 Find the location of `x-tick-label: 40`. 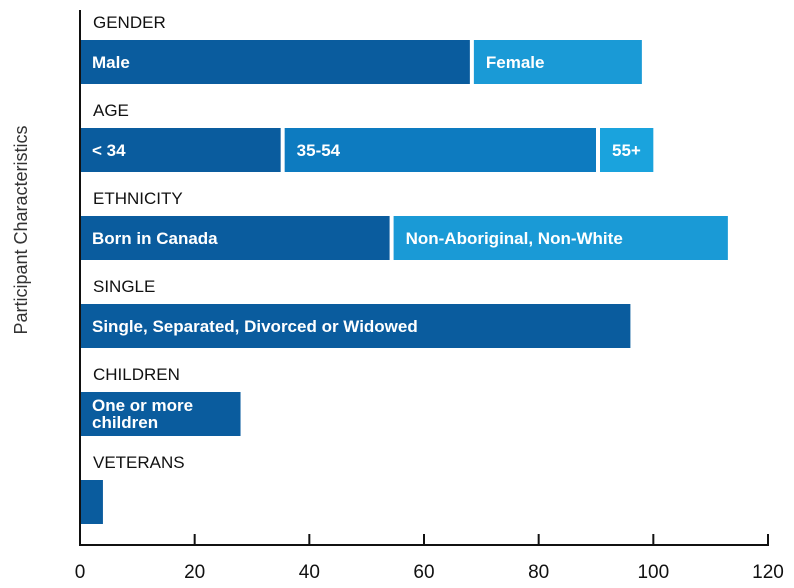

x-tick-label: 40 is located at coordinates (309, 572).